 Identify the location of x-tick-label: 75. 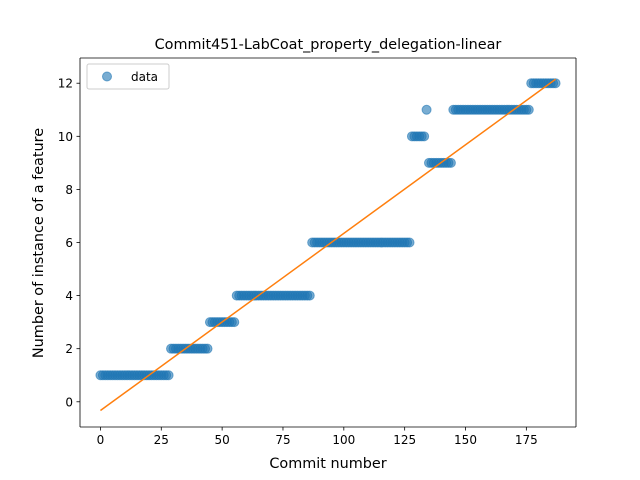
(282, 440).